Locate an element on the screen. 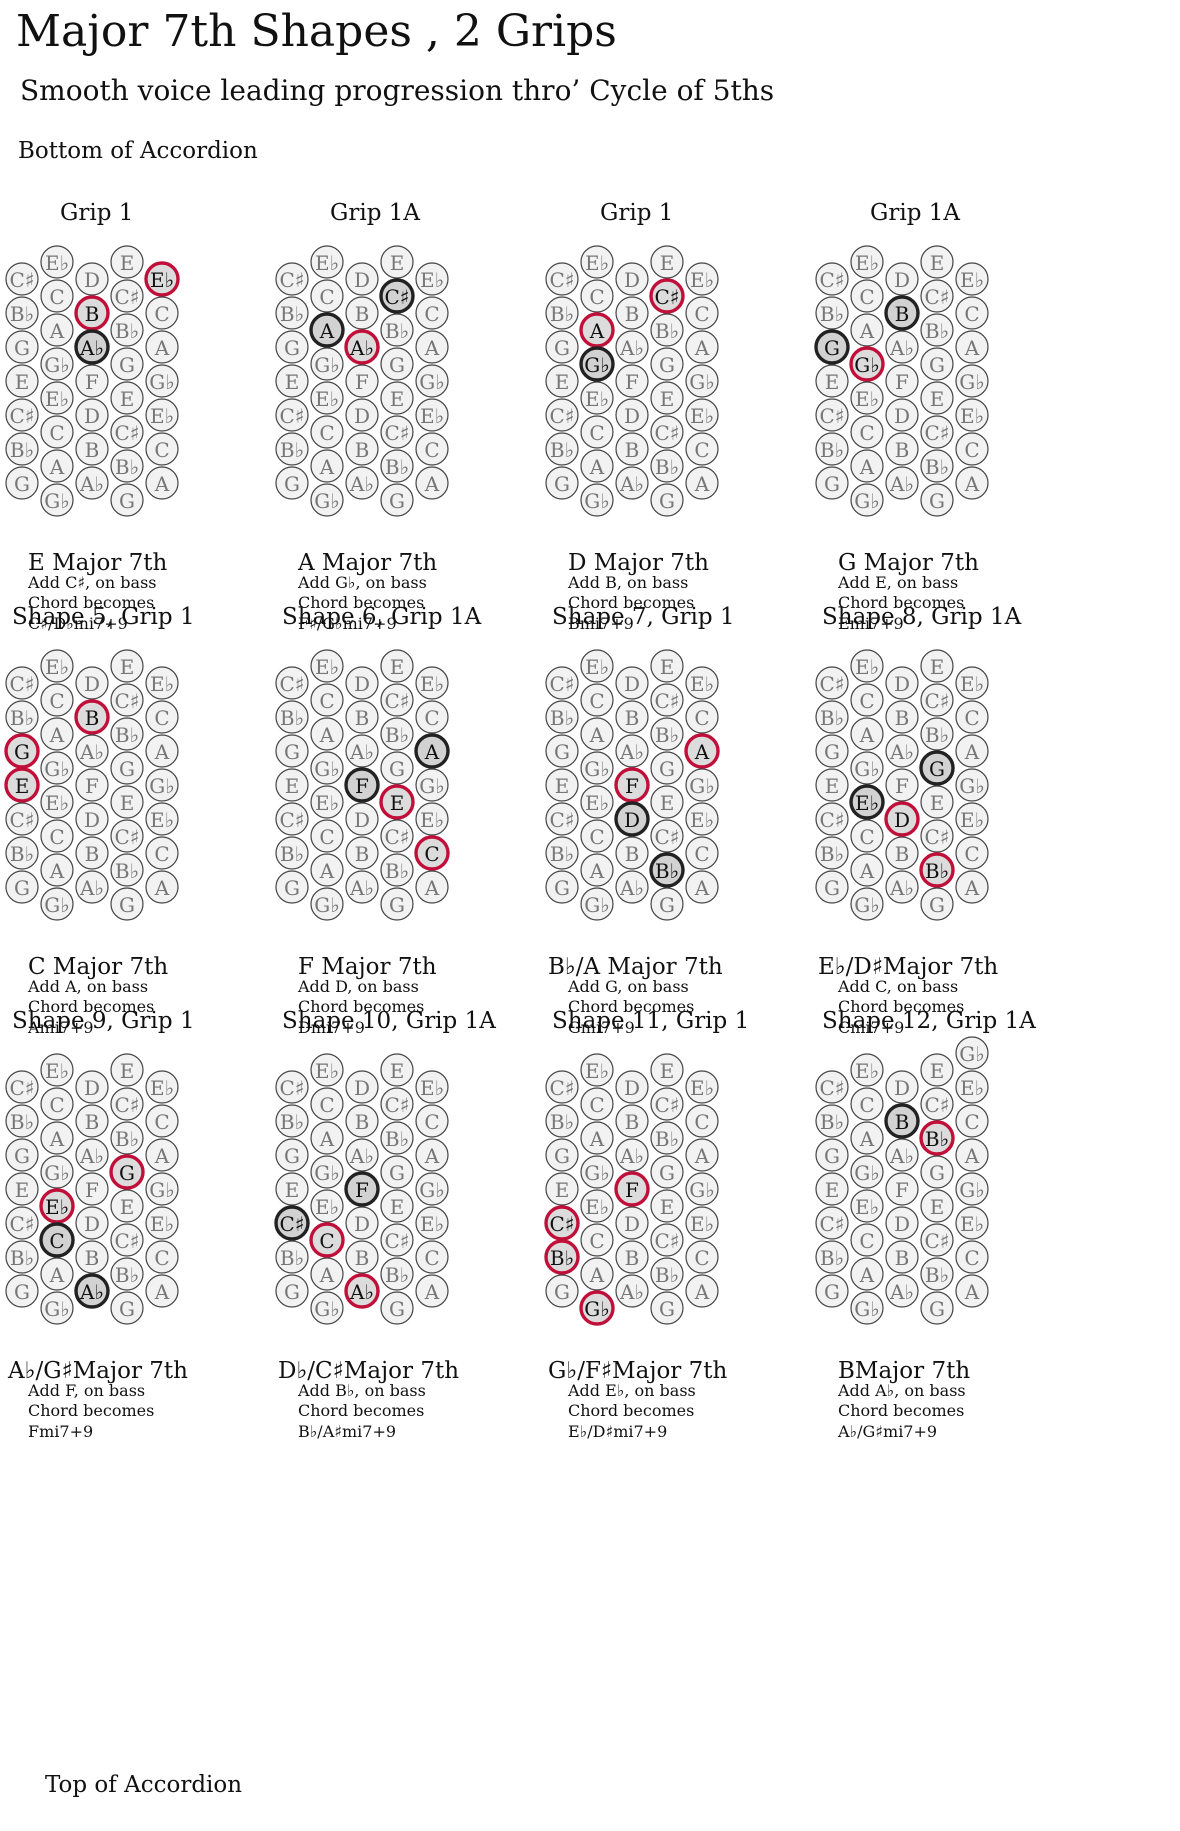 This screenshot has width=1180, height=1831. highlighted-button: A♭ is located at coordinates (92, 1291).